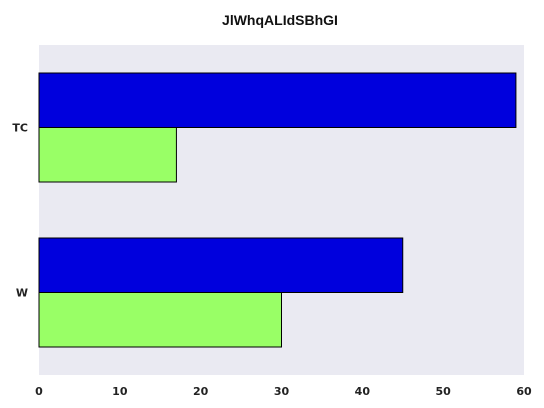 This screenshot has height=408, width=544. I want to click on x-tick-label-20: 20, so click(201, 391).